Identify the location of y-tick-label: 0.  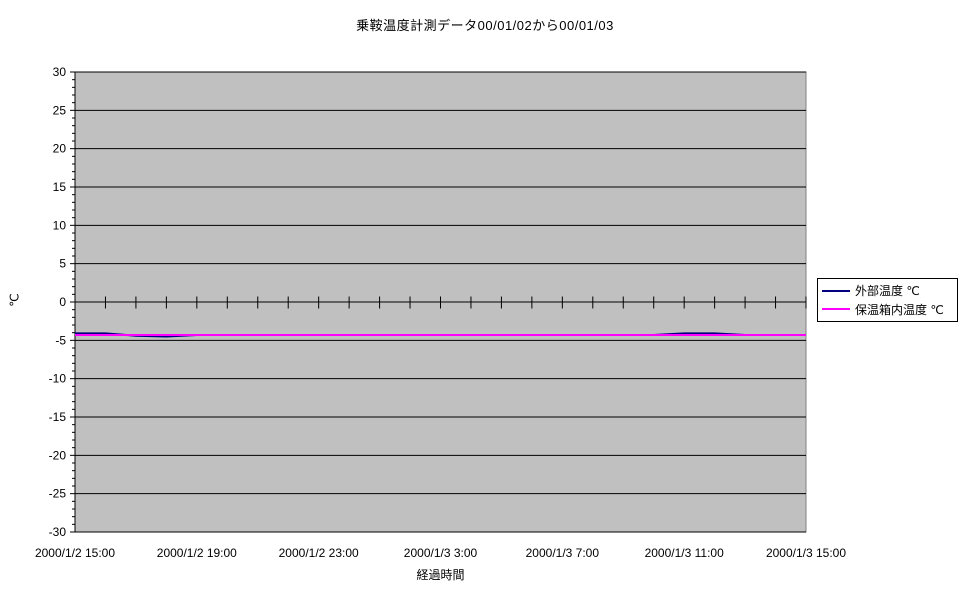
(62, 302).